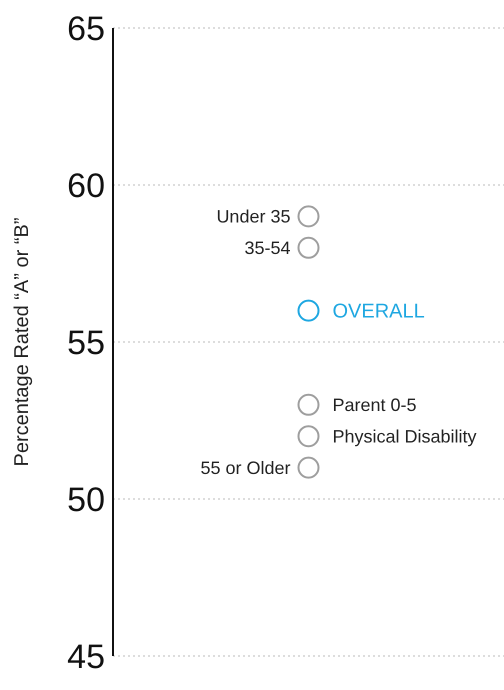 The image size is (504, 690). Describe the element at coordinates (253, 216) in the screenshot. I see `series-label: Under 35` at that location.